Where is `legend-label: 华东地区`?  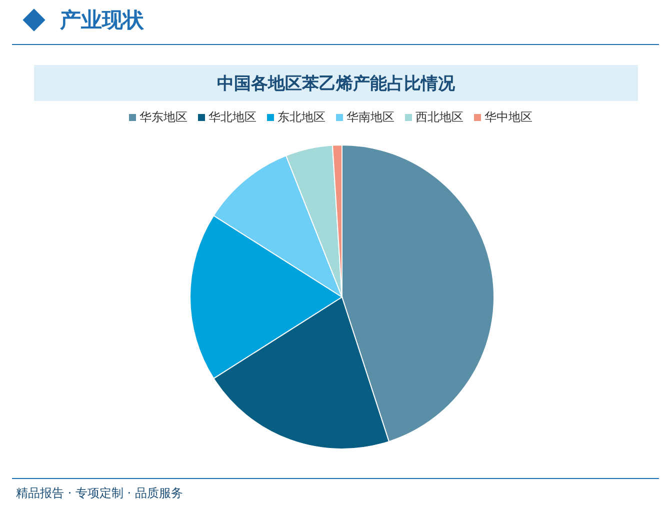
legend-label: 华东地区 is located at coordinates (164, 117).